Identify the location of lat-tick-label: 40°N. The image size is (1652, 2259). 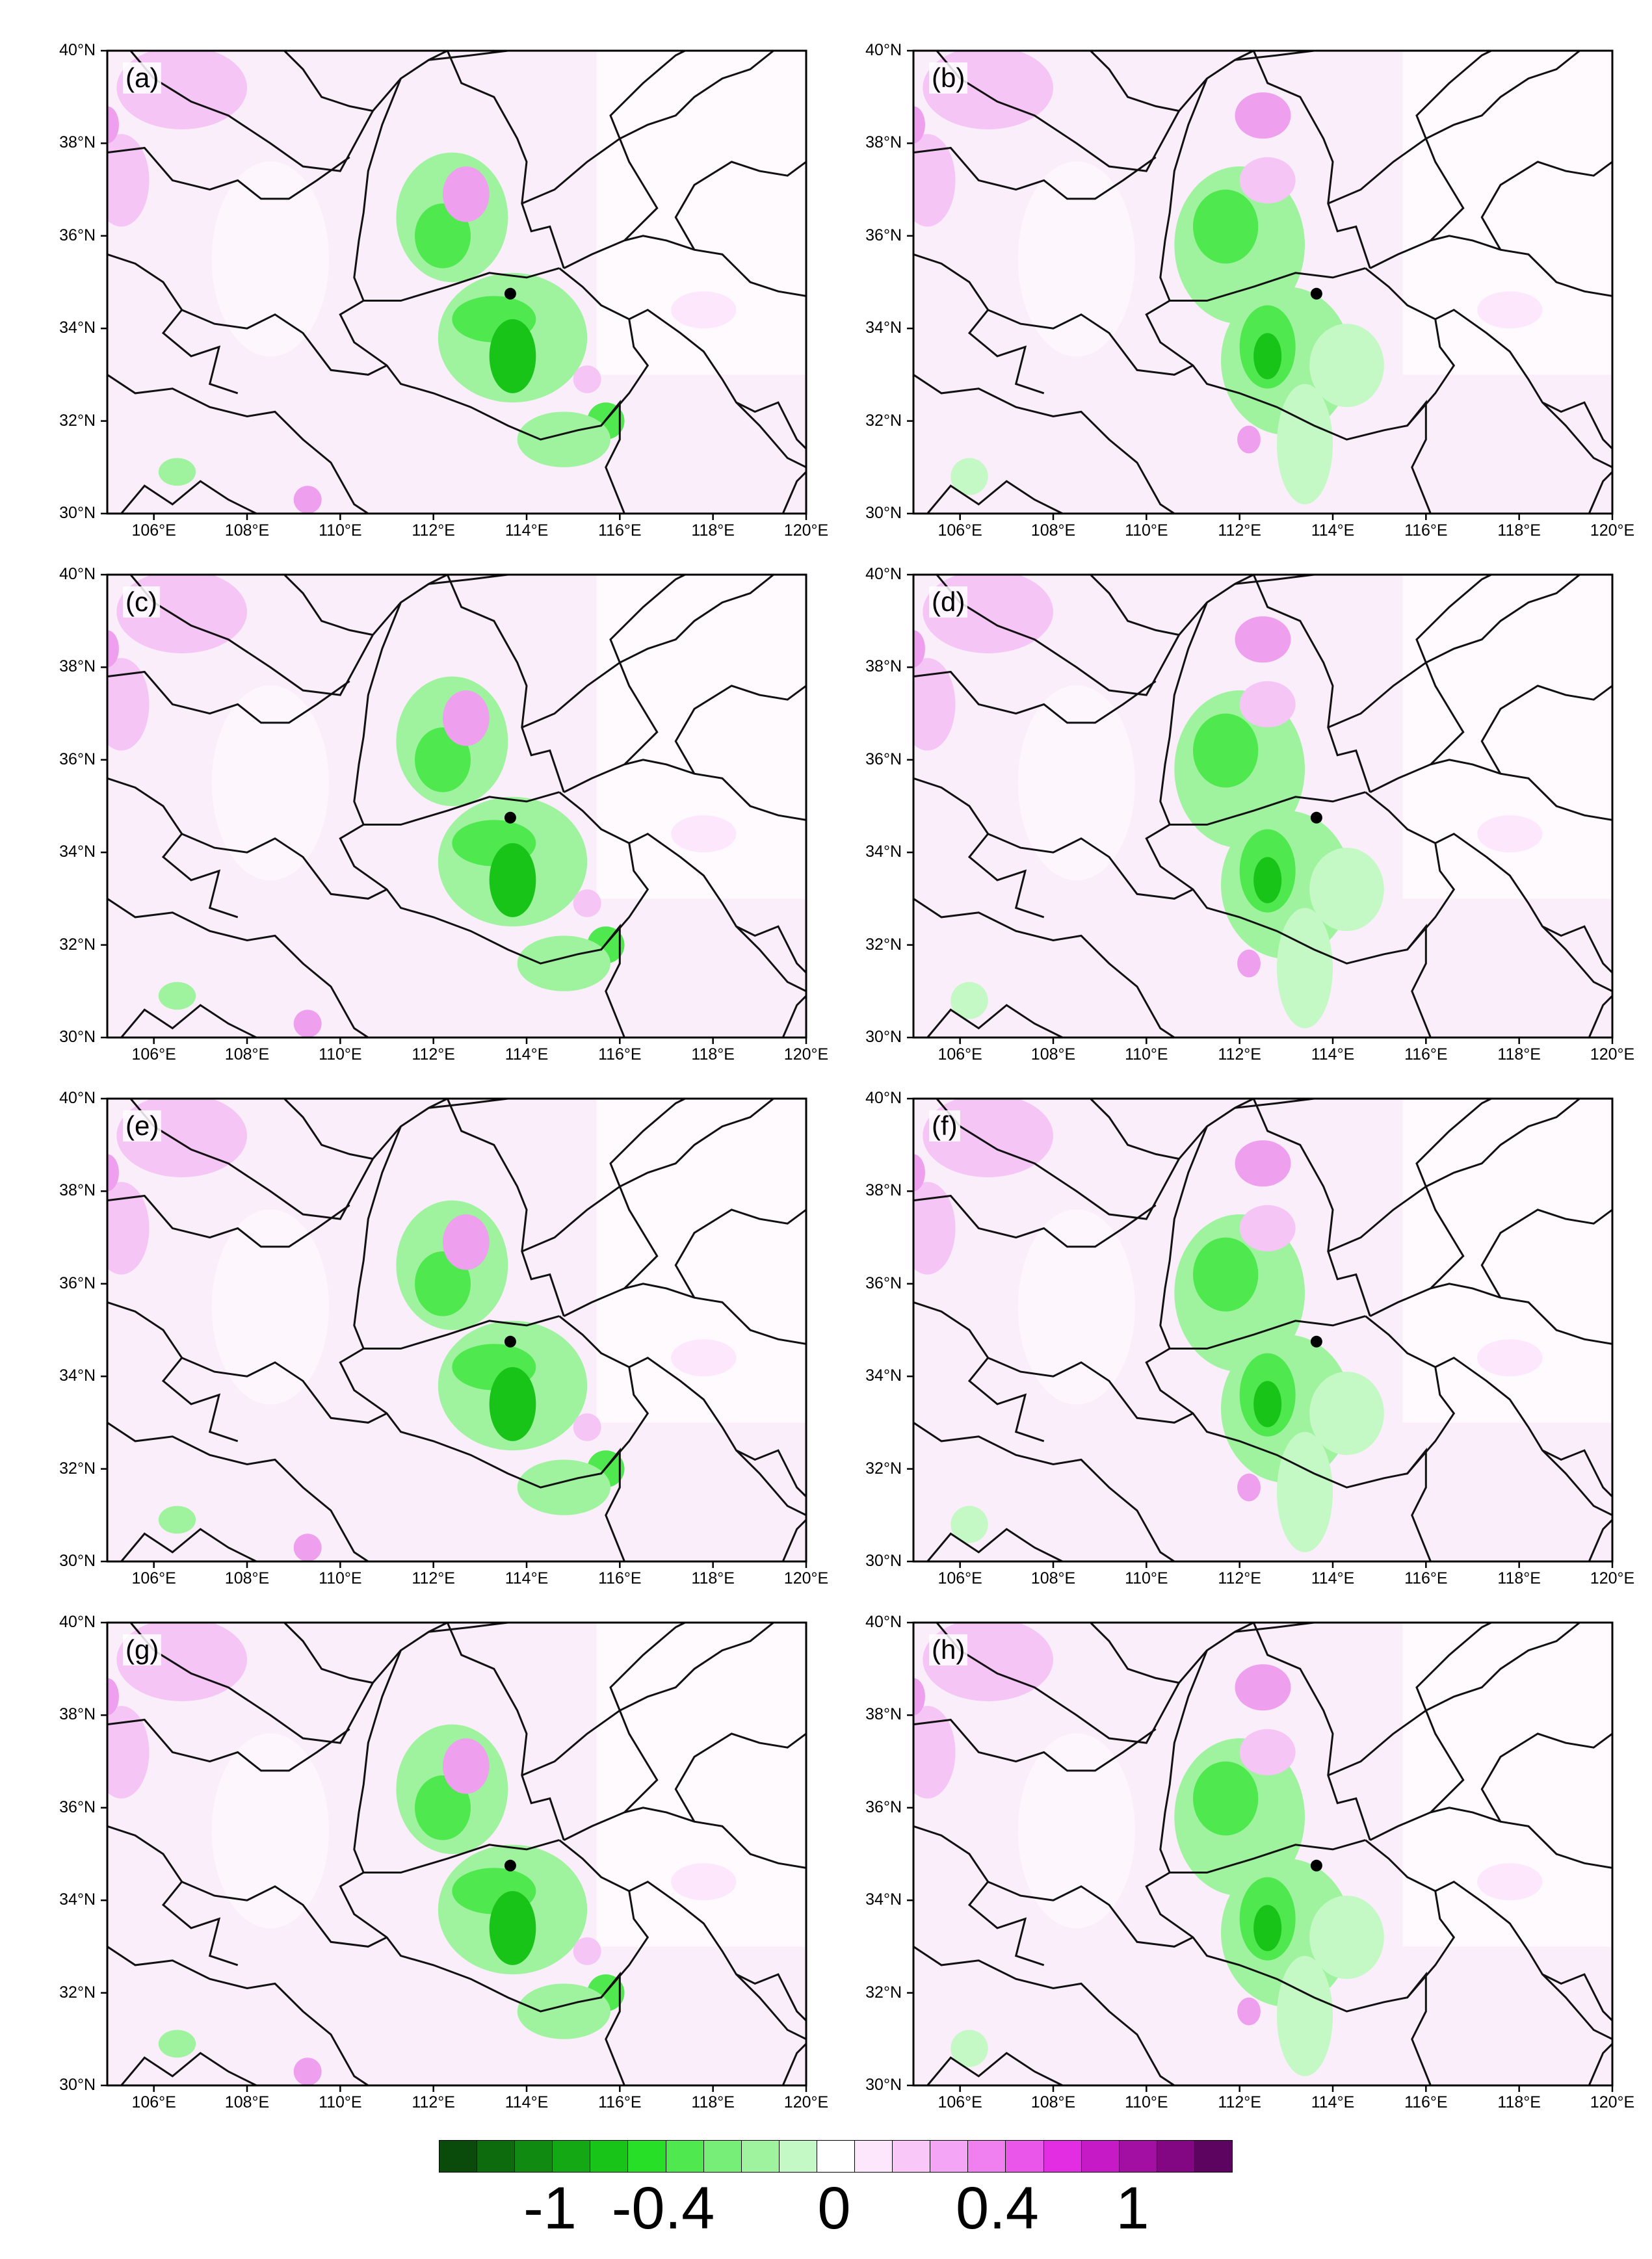
(883, 574).